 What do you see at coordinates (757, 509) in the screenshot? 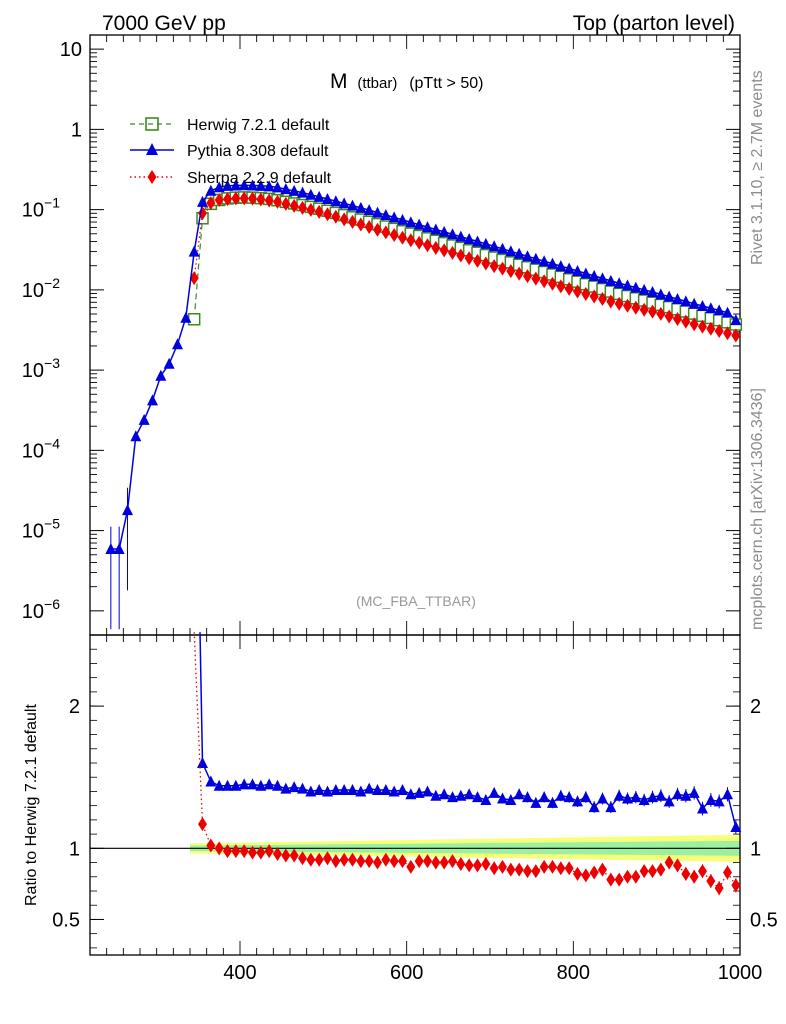
I see `mcplots-label: mcplots.cern.ch [arXiv:1306.3436]` at bounding box center [757, 509].